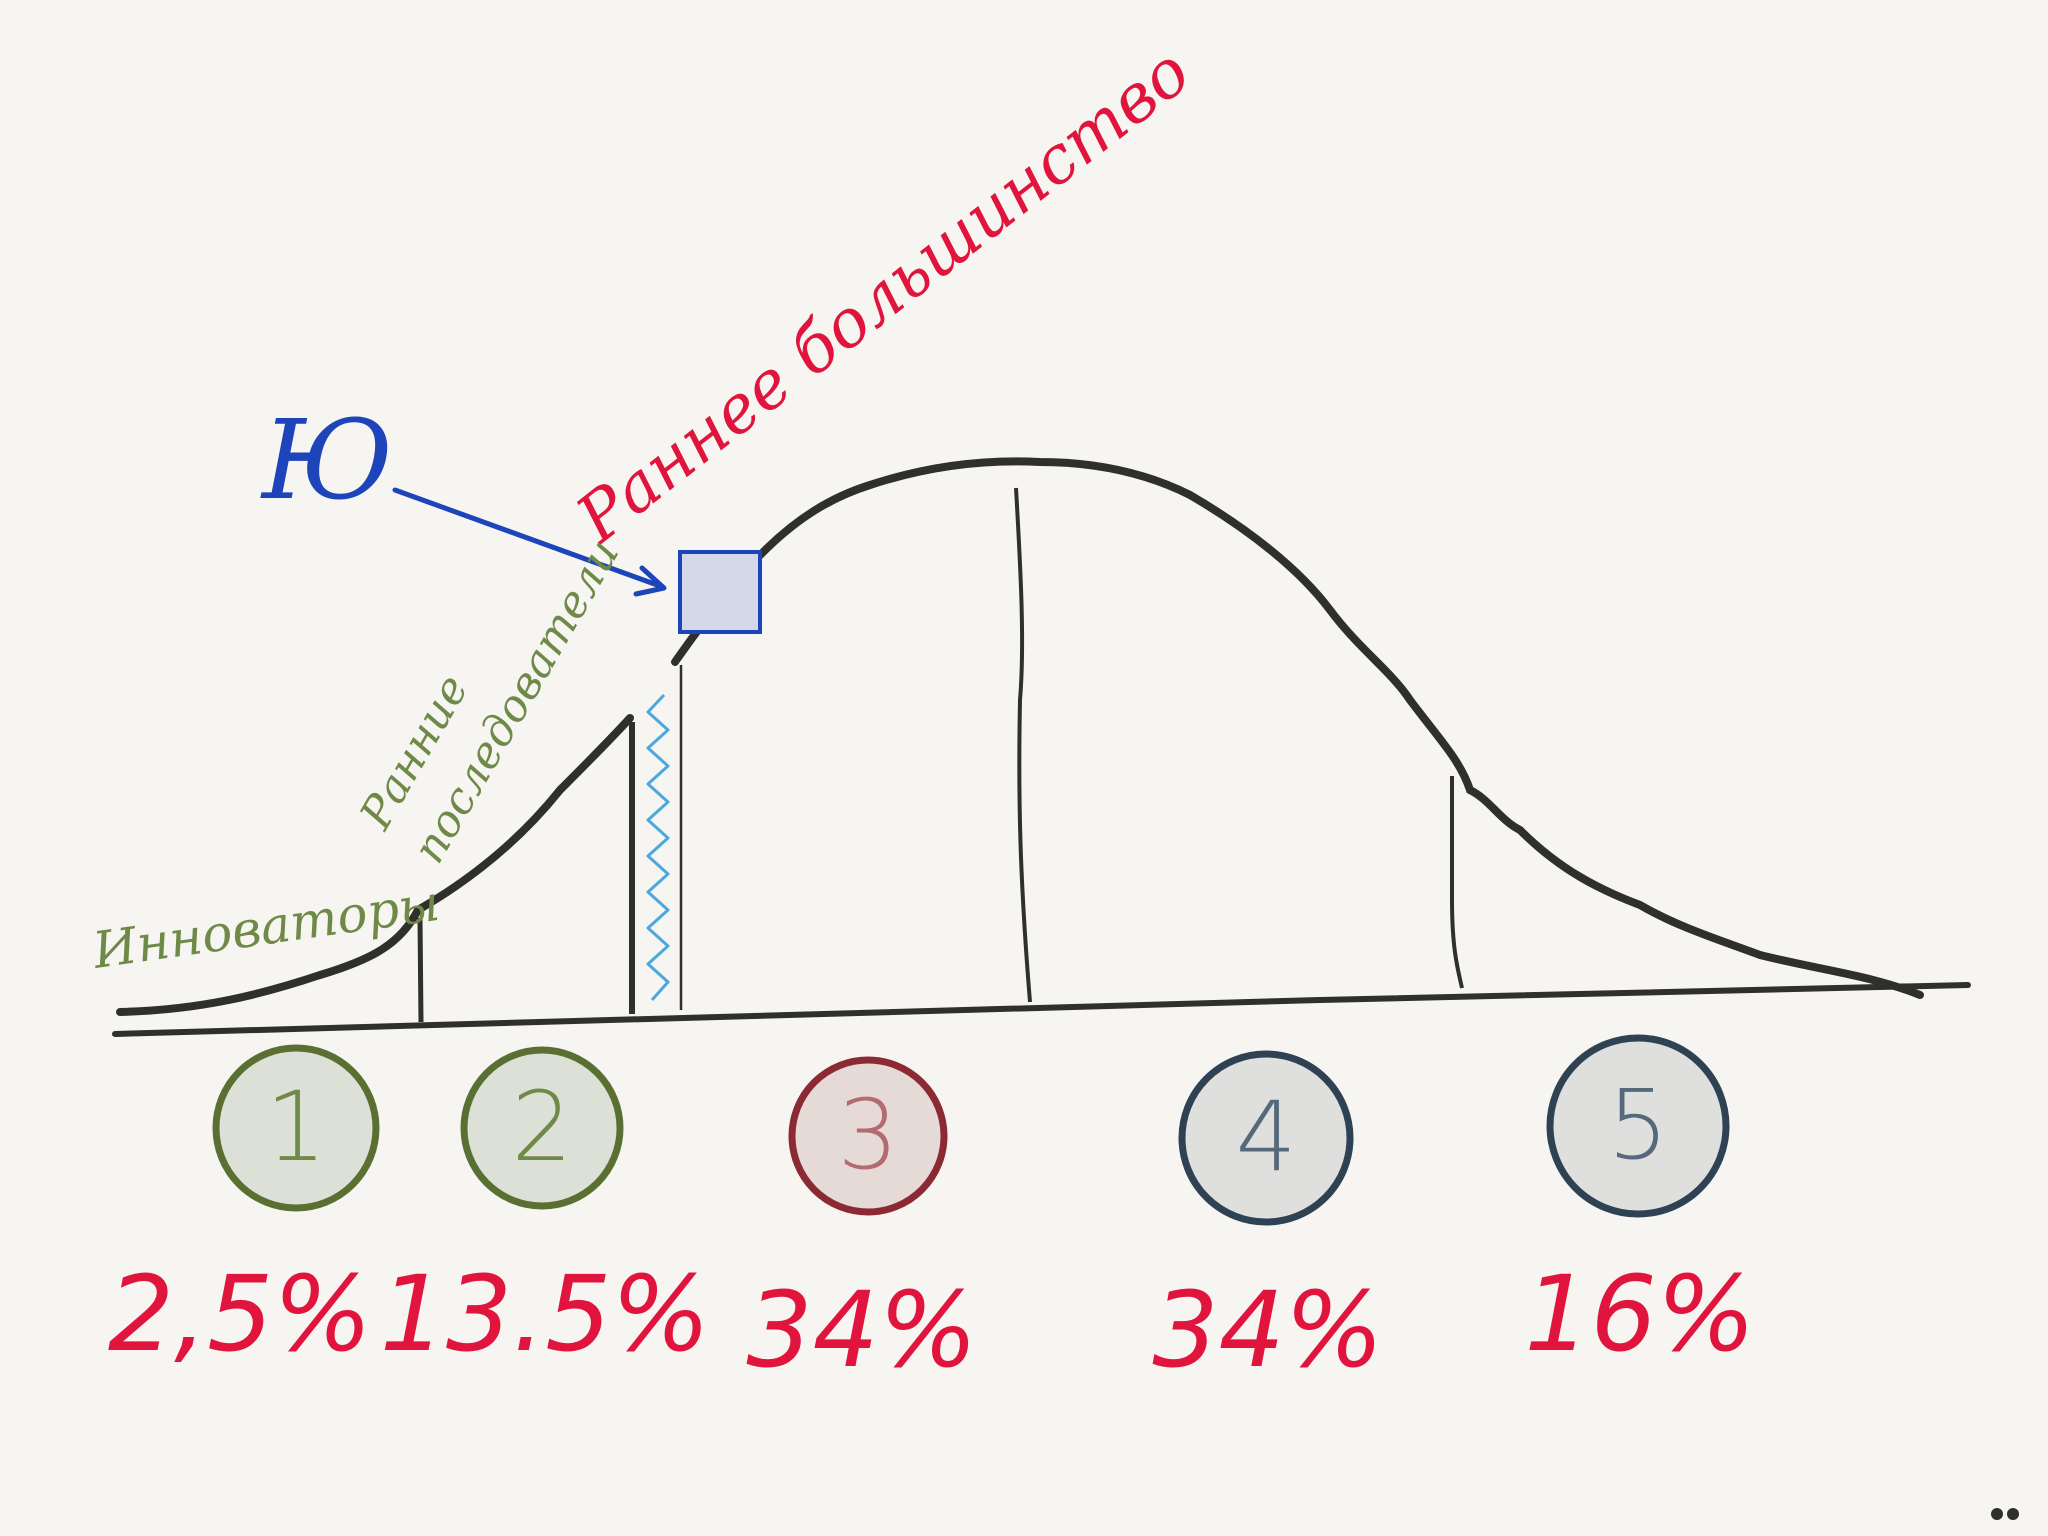 The width and height of the screenshot is (2048, 1536). What do you see at coordinates (545, 1314) in the screenshot?
I see `segment-percent: 13.5%` at bounding box center [545, 1314].